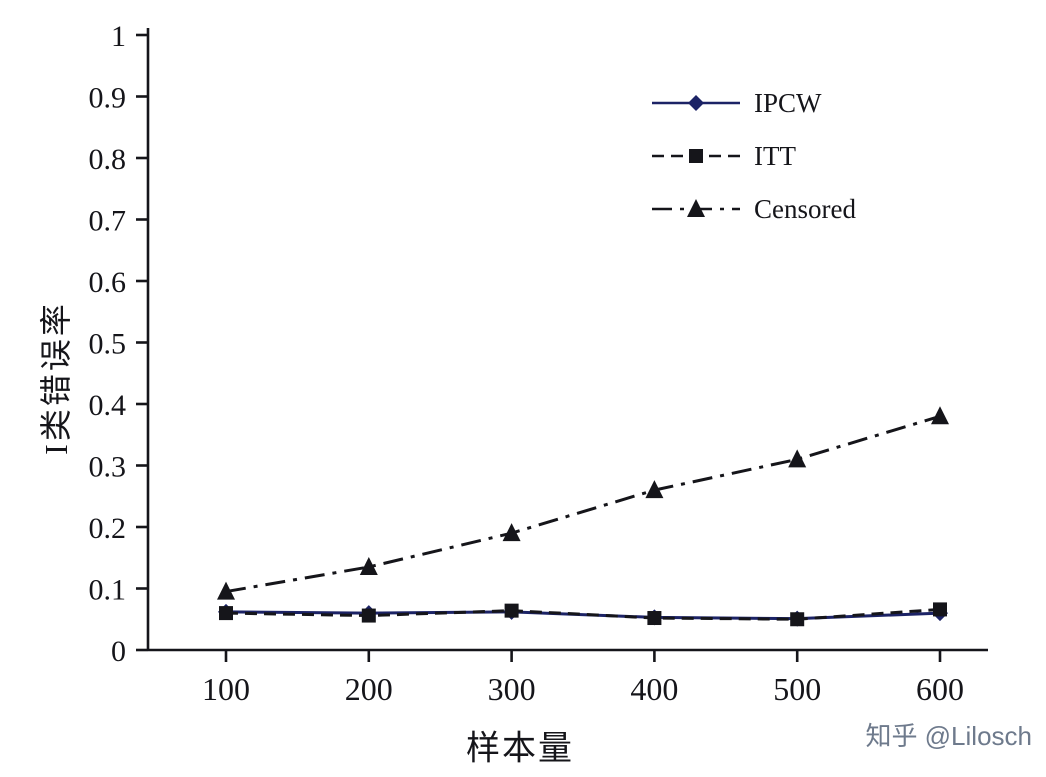  Describe the element at coordinates (108, 221) in the screenshot. I see `y-tick-label: 0.7` at that location.